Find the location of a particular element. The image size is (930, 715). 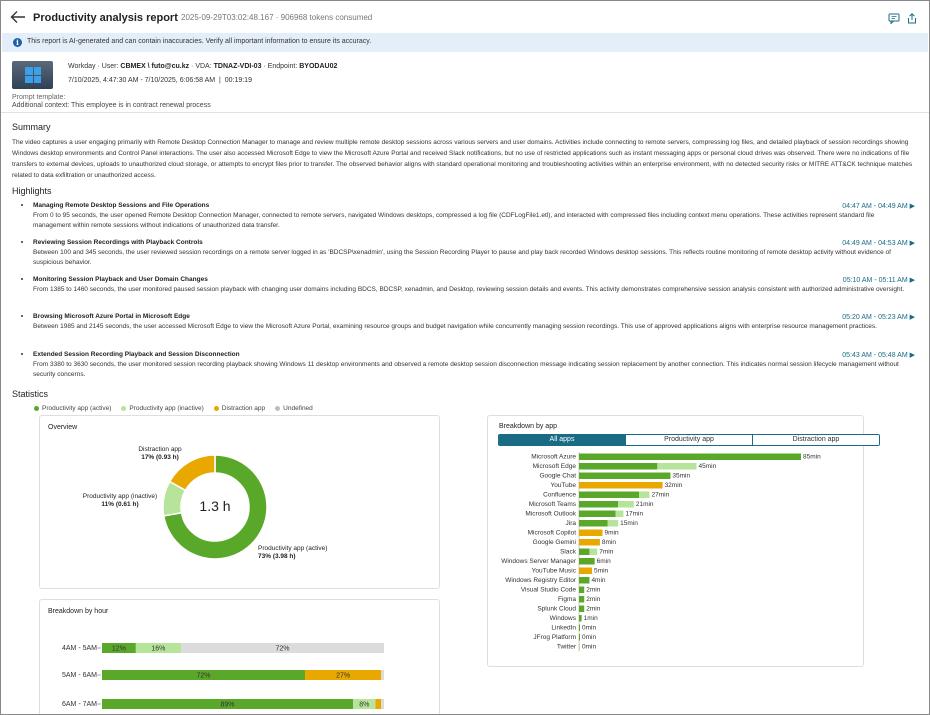

highlight-time: 05:20 AM - 05:23 AM is located at coordinates (875, 317).